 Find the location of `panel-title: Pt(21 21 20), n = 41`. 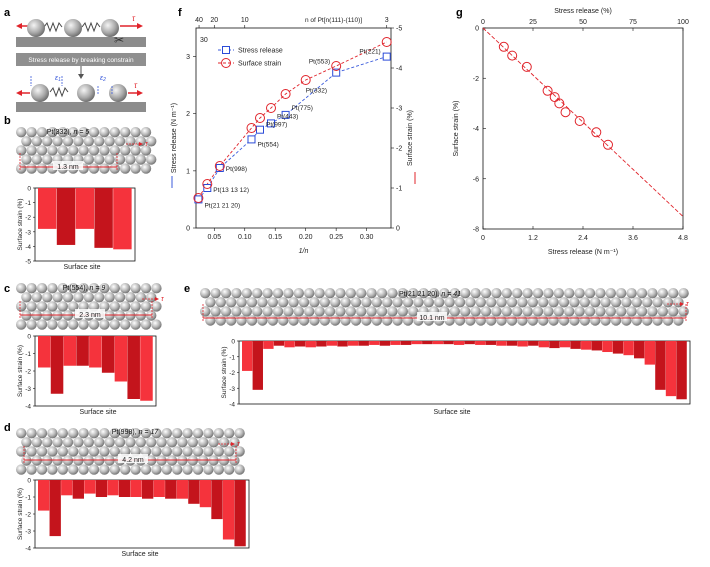

panel-title: Pt(21 21 20), n = 41 is located at coordinates (430, 294).